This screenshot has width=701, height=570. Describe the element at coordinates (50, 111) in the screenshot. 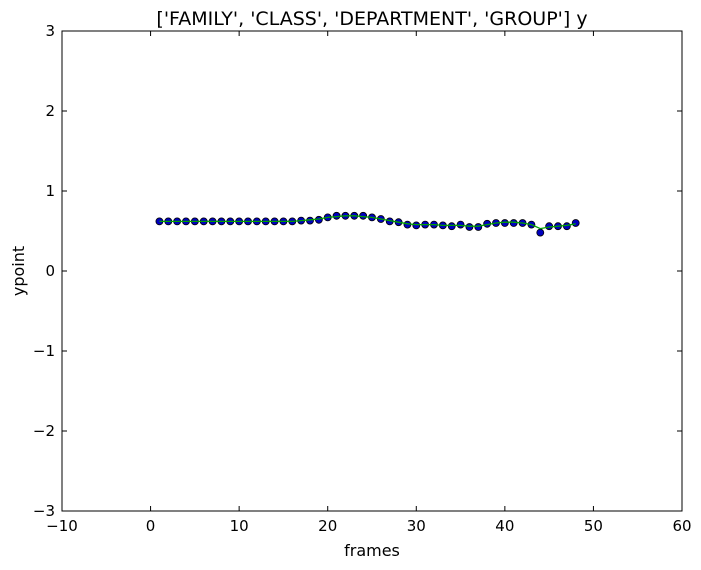

I see `y-tick-label: 2` at that location.